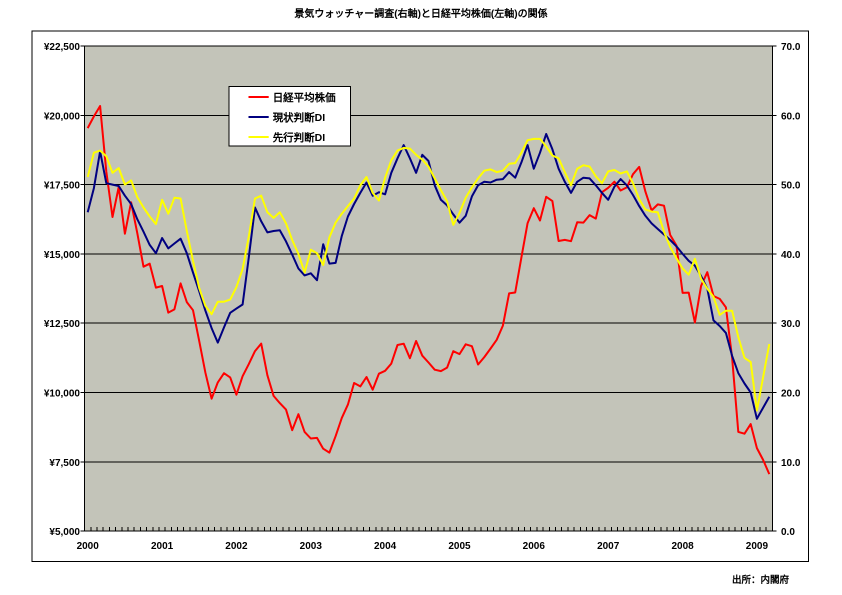 The image size is (842, 595). What do you see at coordinates (459, 546) in the screenshot?
I see `svg-text: 2005` at bounding box center [459, 546].